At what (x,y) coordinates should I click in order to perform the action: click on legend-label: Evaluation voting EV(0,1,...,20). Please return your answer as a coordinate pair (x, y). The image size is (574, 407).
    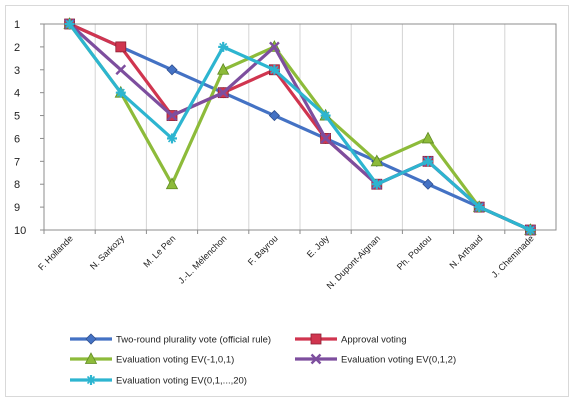
    Looking at the image, I should click on (181, 381).